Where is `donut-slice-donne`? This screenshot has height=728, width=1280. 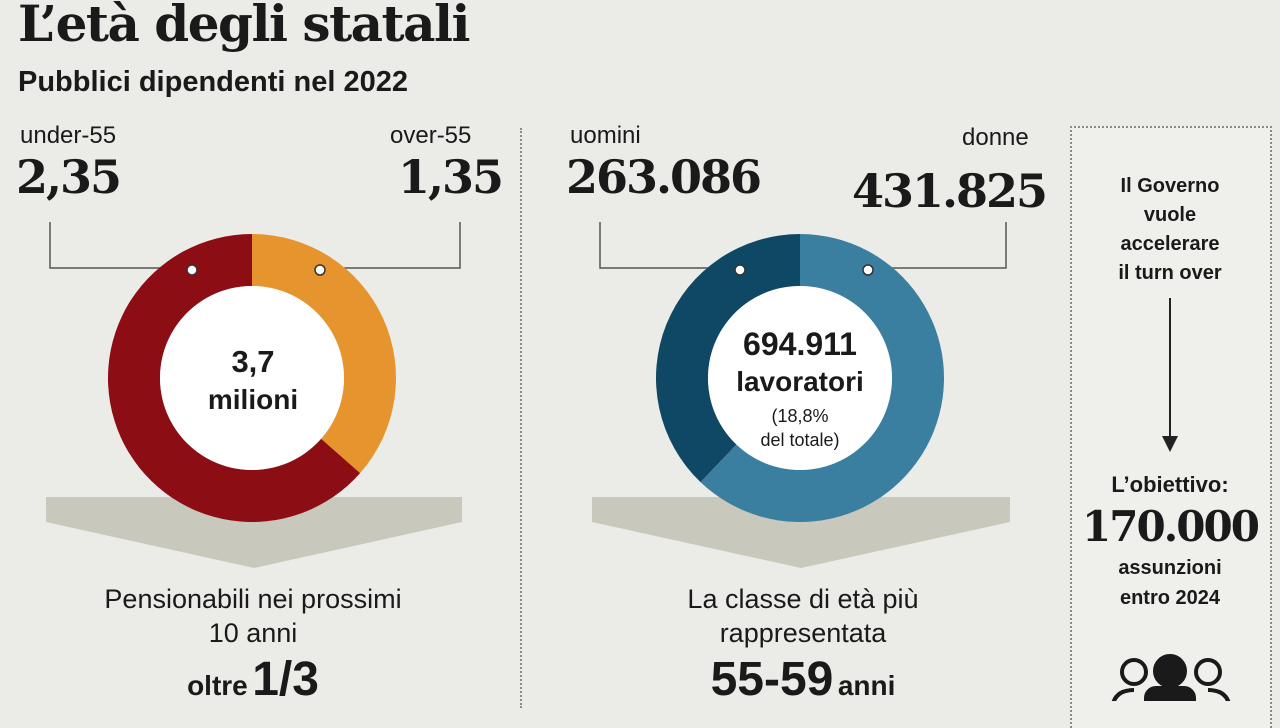
donut-slice-donne is located at coordinates (822, 378).